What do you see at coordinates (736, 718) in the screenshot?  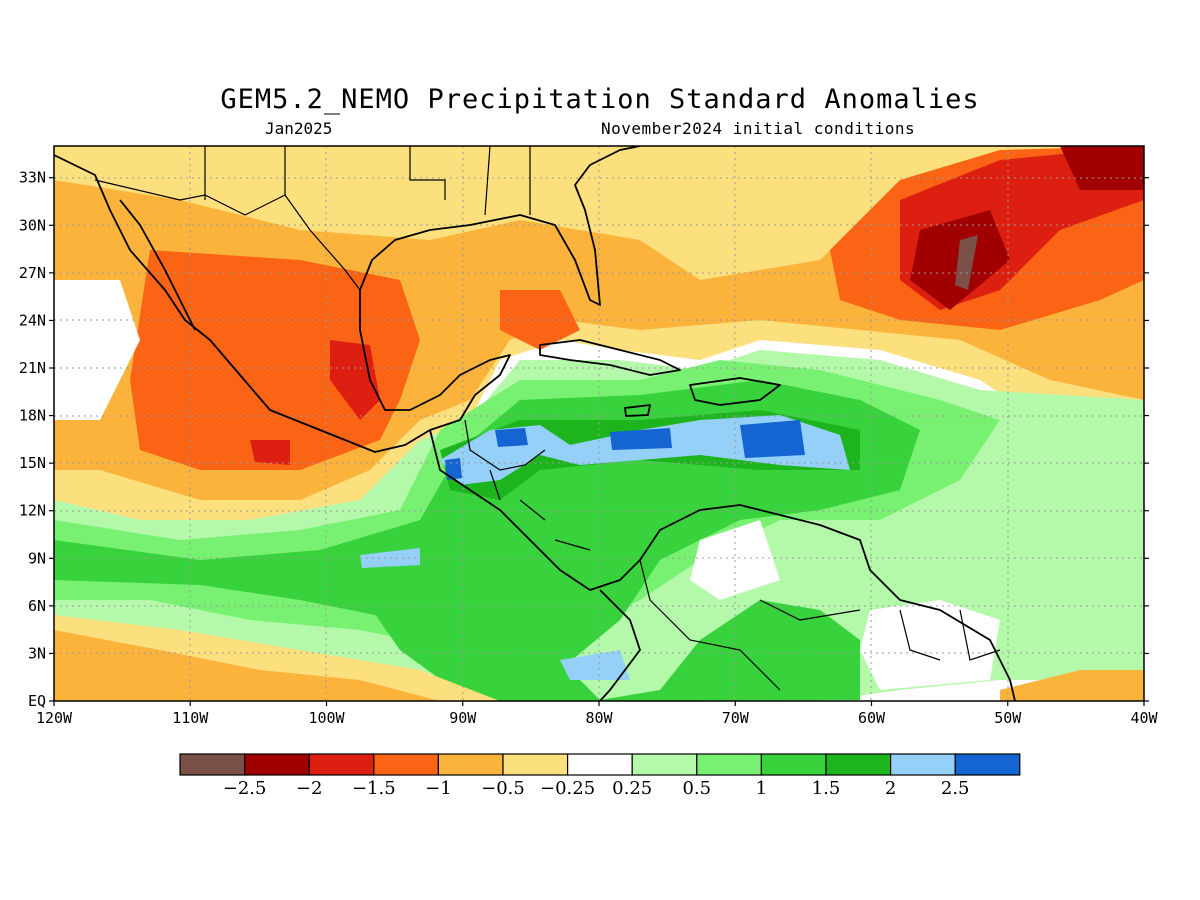 I see `lon-label: 70W` at bounding box center [736, 718].